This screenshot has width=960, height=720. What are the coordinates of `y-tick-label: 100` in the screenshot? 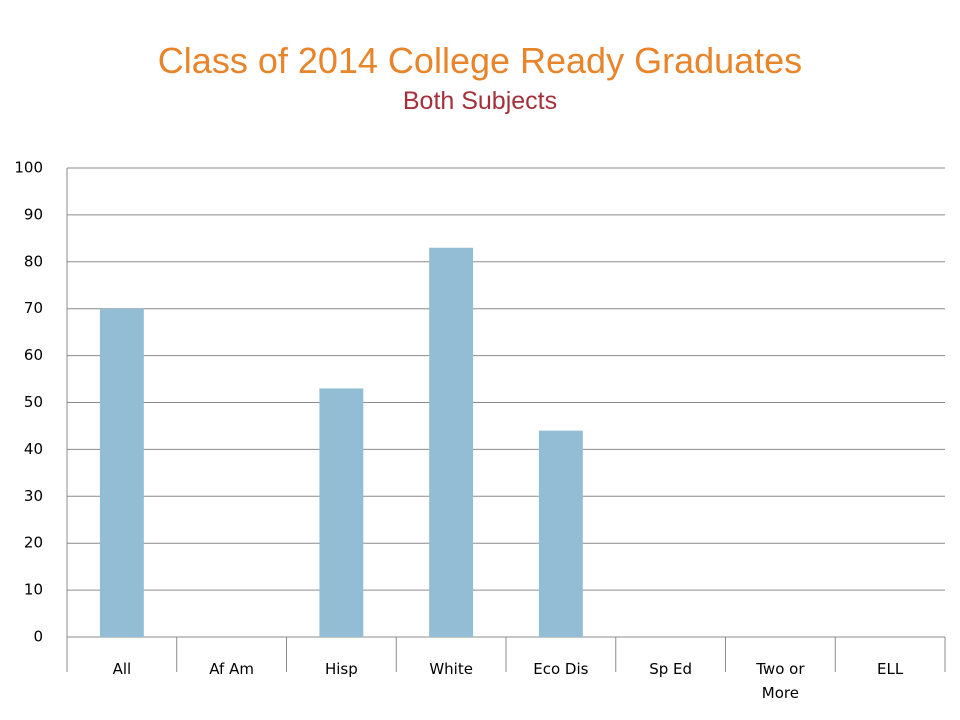 It's located at (28, 168).